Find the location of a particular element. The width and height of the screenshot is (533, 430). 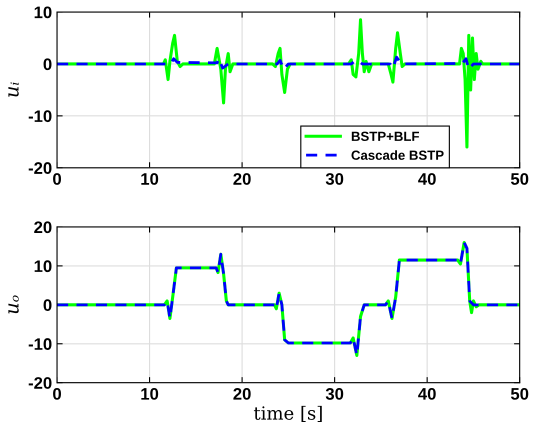

line-series is located at coordinates (288, 63).